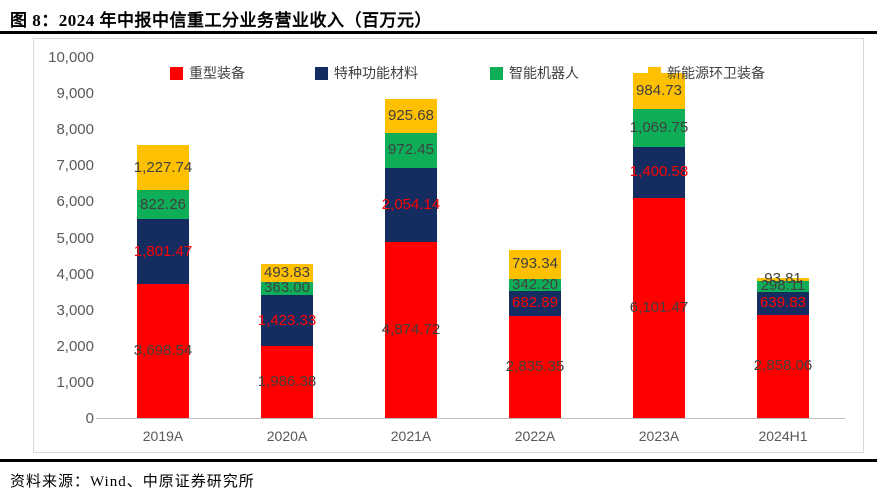 This screenshot has width=896, height=499. I want to click on title-divider, so click(438, 32).